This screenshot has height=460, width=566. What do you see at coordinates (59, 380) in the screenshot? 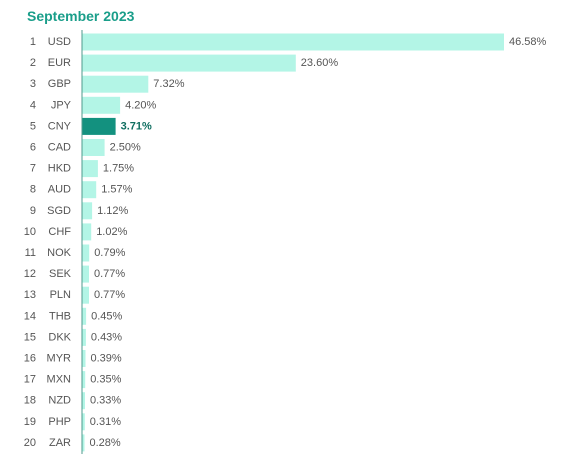
I see `category-label: MXN` at bounding box center [59, 380].